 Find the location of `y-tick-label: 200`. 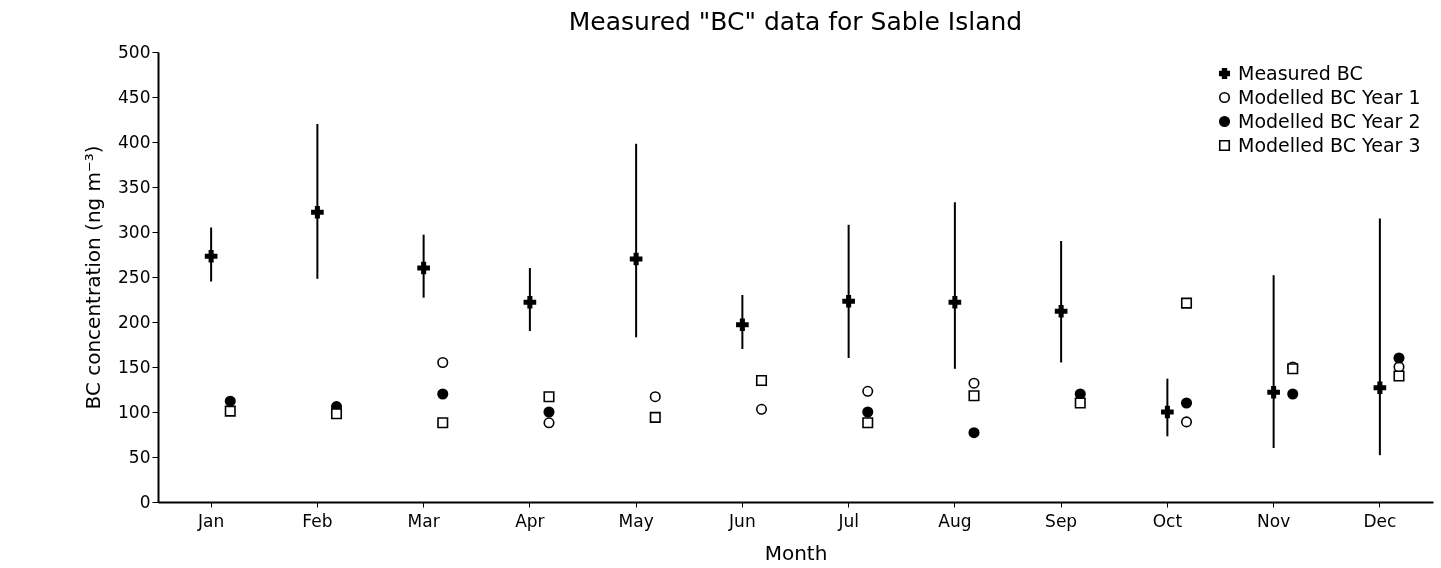

y-tick-label: 200 is located at coordinates (134, 321).